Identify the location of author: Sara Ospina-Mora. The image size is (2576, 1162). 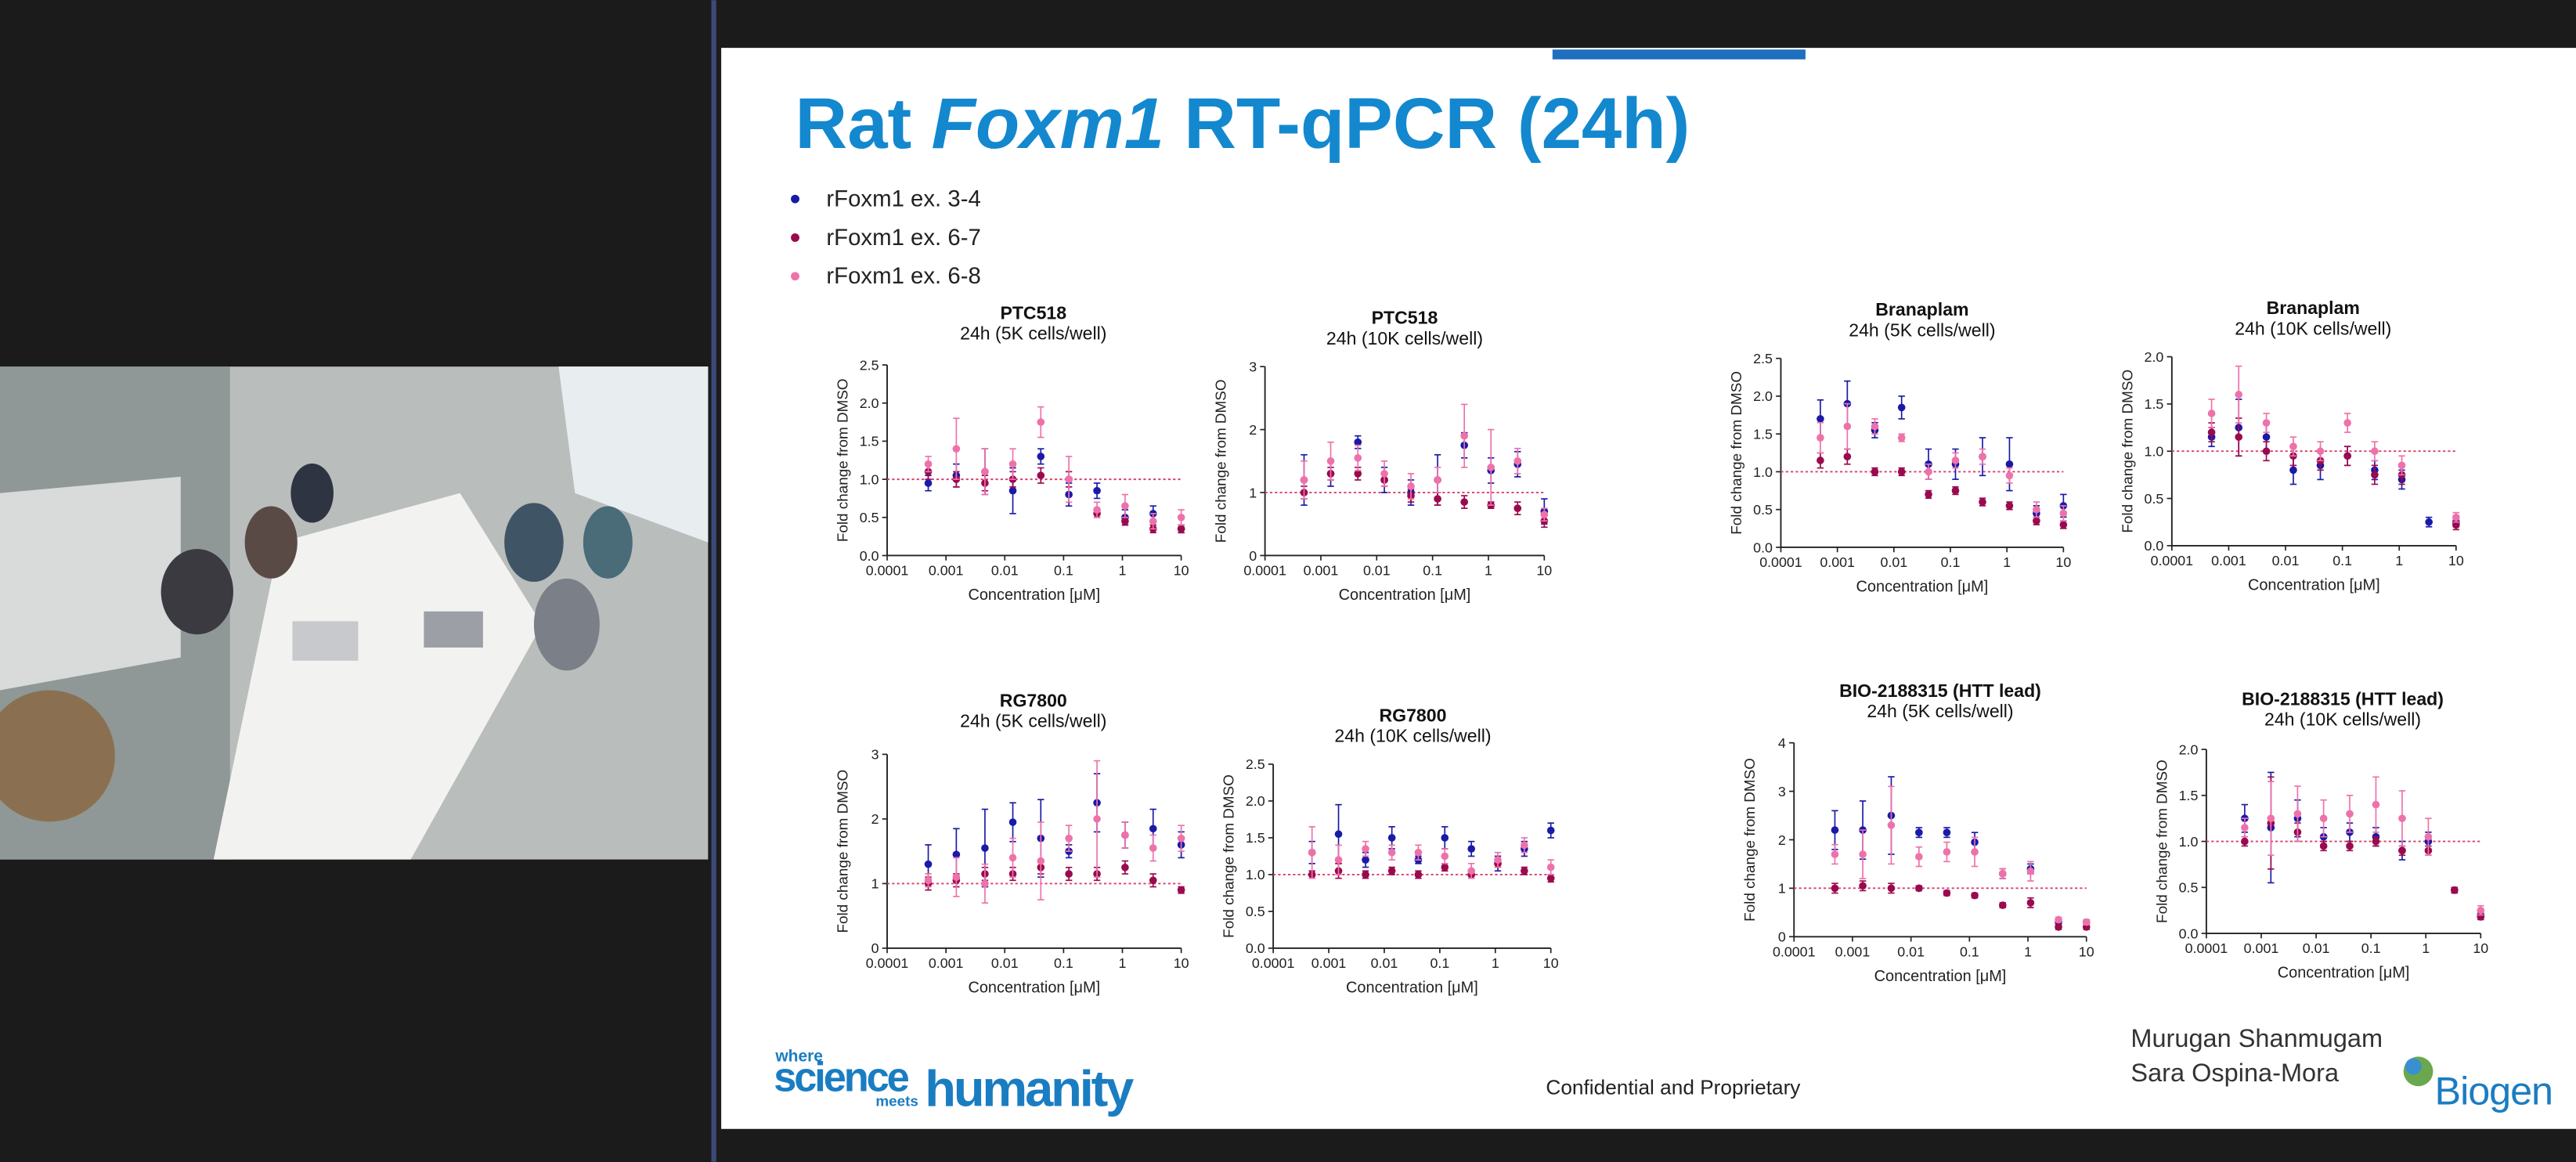
(2235, 1073).